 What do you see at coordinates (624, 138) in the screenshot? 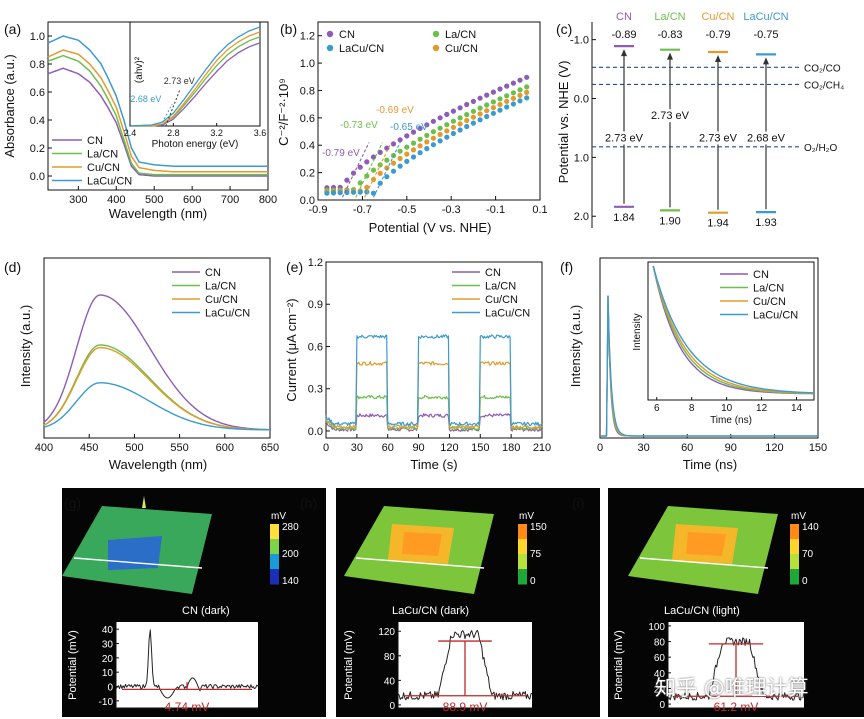
I see `bandgap-label: 2.73 eV` at bounding box center [624, 138].